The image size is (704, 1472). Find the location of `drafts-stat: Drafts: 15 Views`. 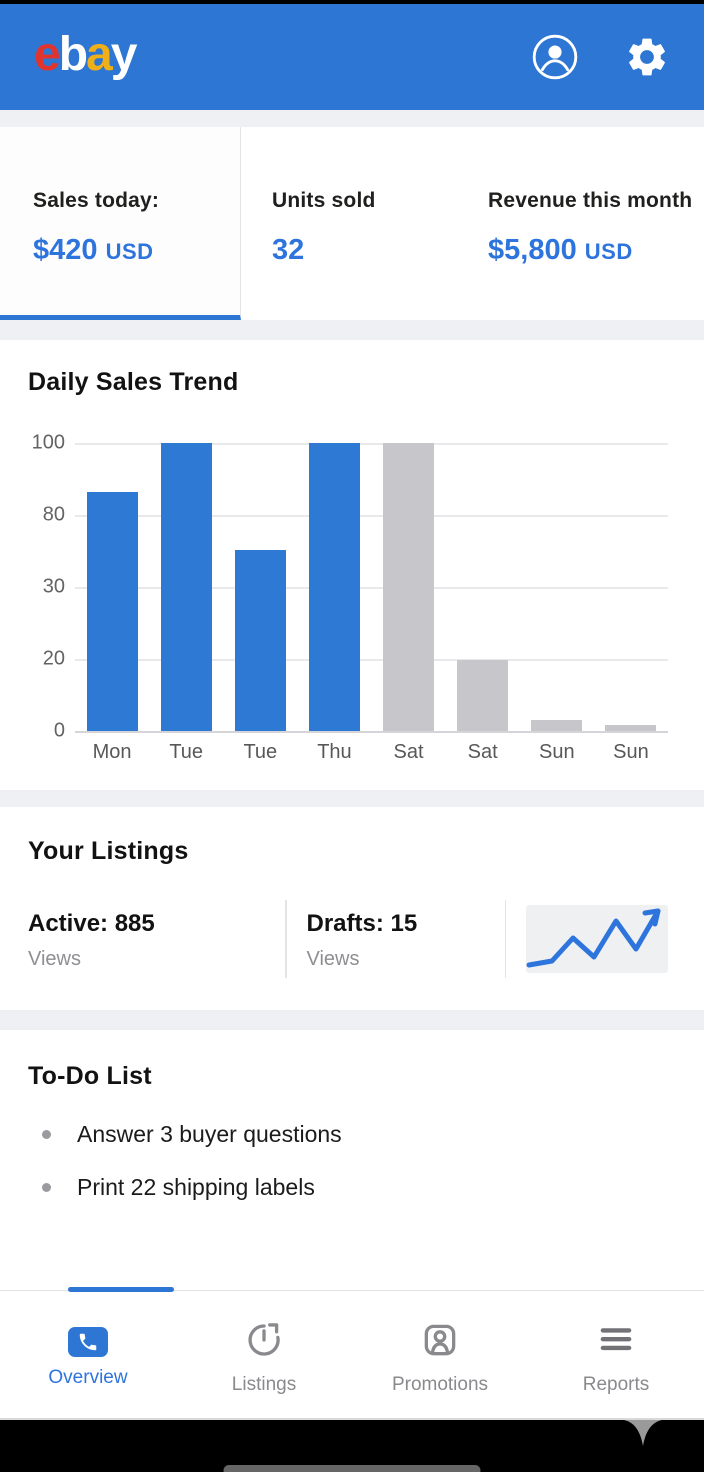

drafts-stat: Drafts: 15 Views is located at coordinates (396, 939).